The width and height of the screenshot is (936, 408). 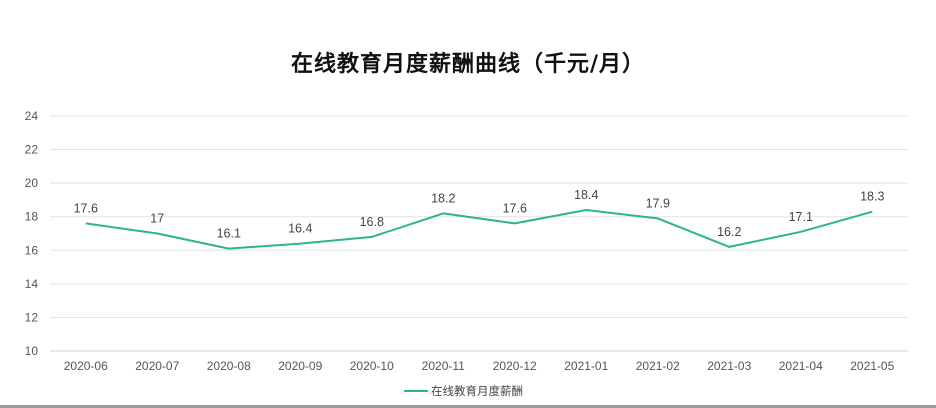 I want to click on data-label: 18.2, so click(x=443, y=198).